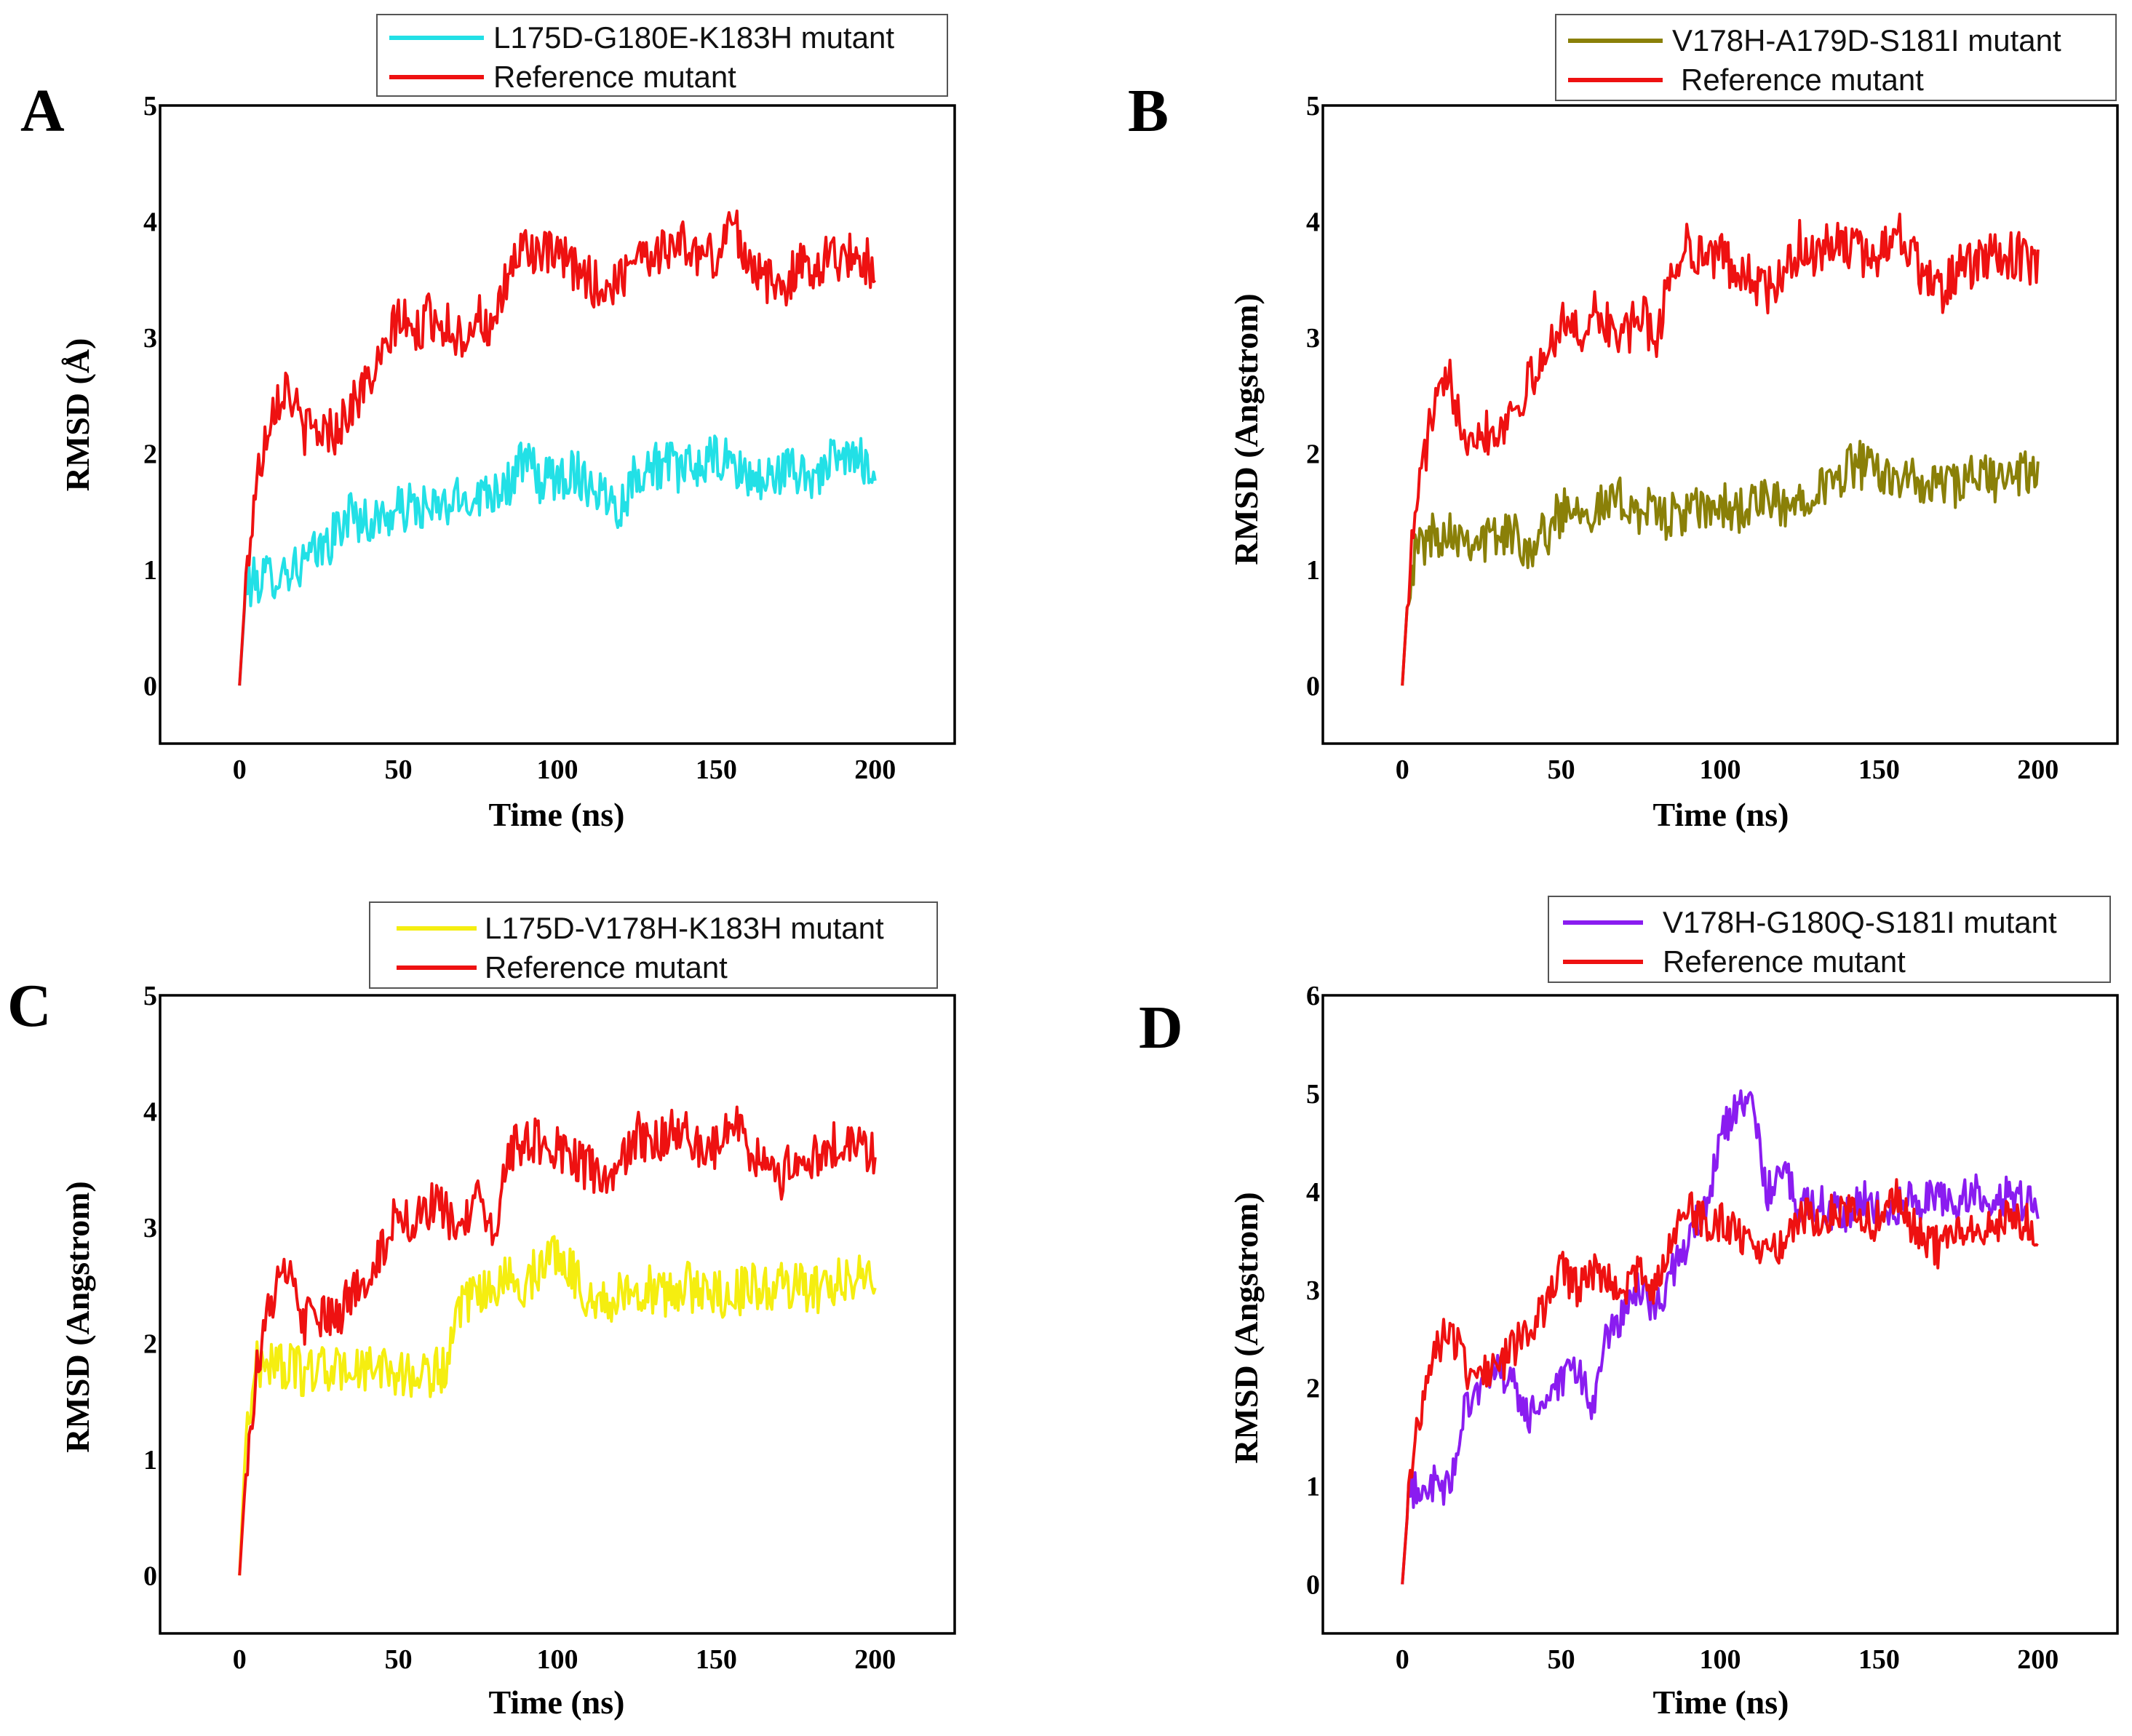 The image size is (2132, 1736). I want to click on y-tick-label-d-3: 3, so click(1313, 1290).